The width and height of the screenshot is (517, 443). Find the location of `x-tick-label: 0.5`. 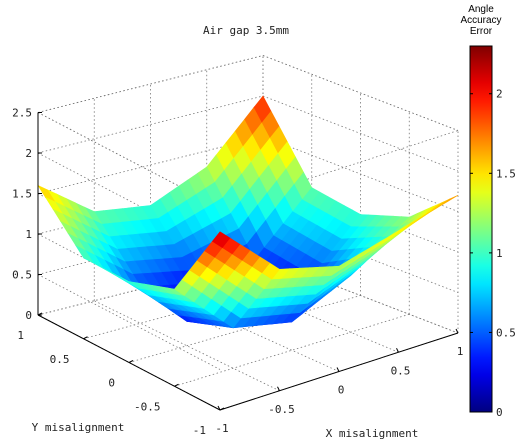

x-tick-label: 0.5 is located at coordinates (401, 370).